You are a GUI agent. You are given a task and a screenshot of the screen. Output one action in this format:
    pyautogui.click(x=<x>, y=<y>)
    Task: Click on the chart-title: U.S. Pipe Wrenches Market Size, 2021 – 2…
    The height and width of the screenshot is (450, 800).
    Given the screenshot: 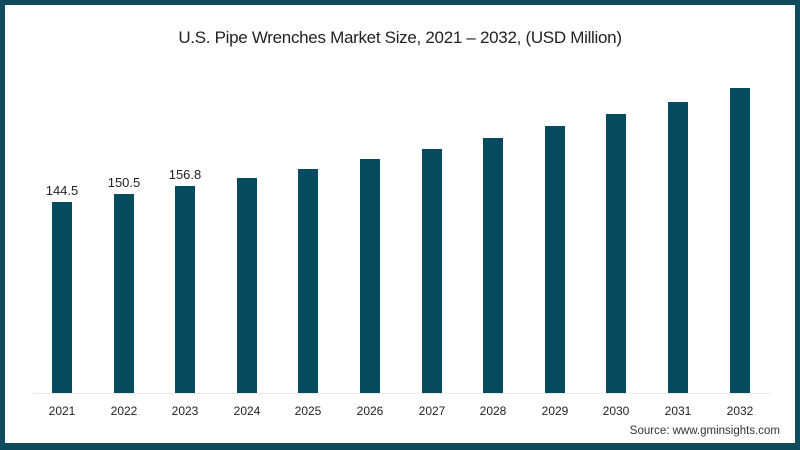 What is the action you would take?
    pyautogui.click(x=400, y=37)
    